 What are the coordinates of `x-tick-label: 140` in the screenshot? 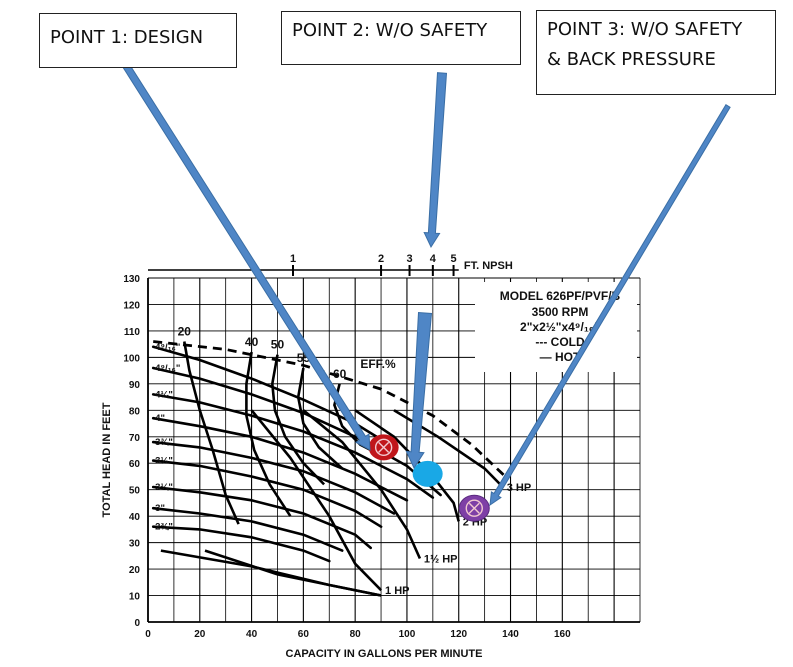 It's located at (510, 634).